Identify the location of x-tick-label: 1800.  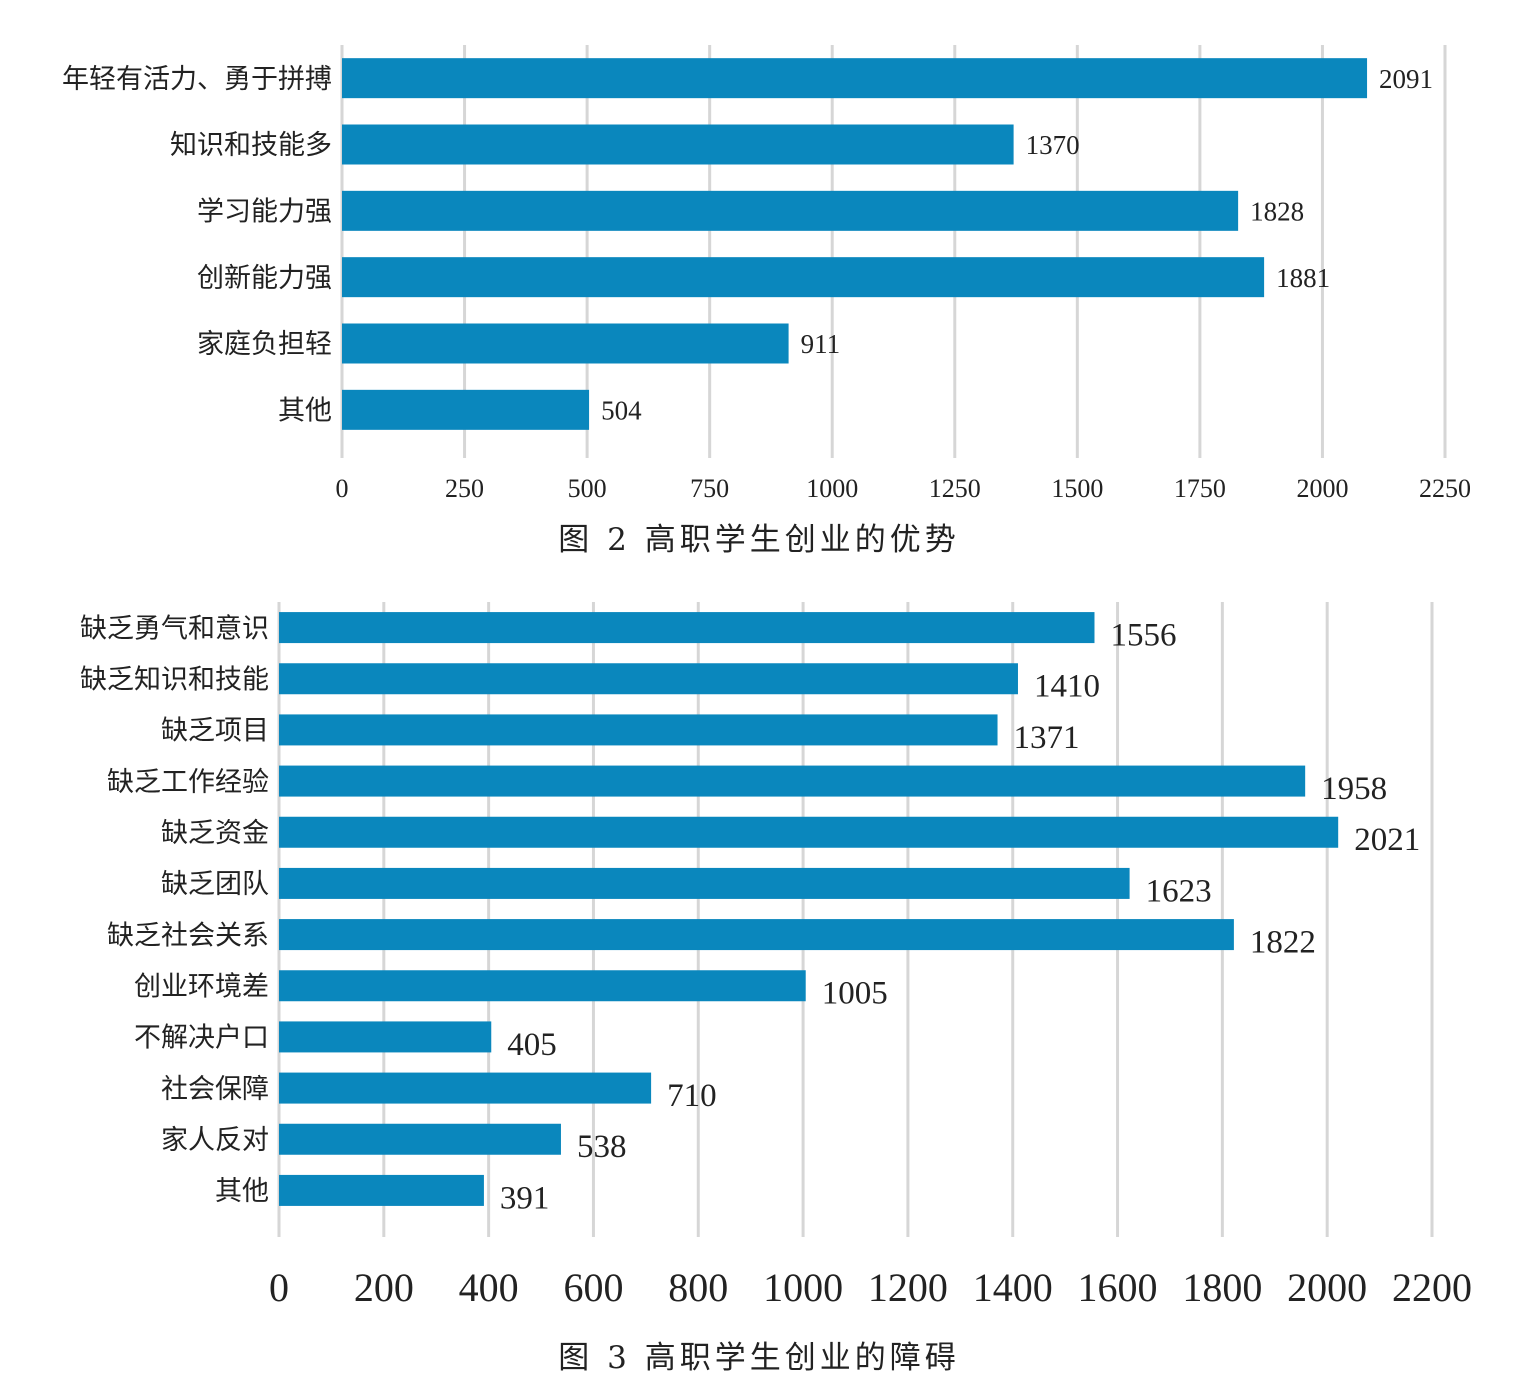
(1222, 1287).